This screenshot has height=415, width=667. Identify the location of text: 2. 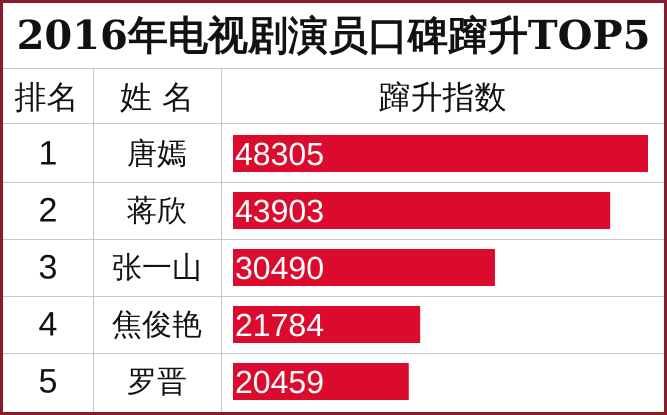
(48, 211).